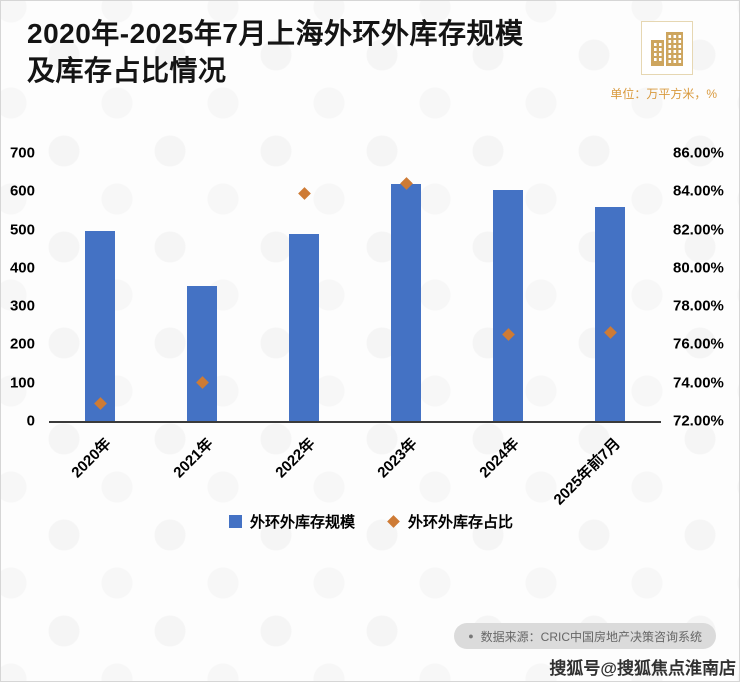  I want to click on x-axis-label: 2022年, so click(295, 458).